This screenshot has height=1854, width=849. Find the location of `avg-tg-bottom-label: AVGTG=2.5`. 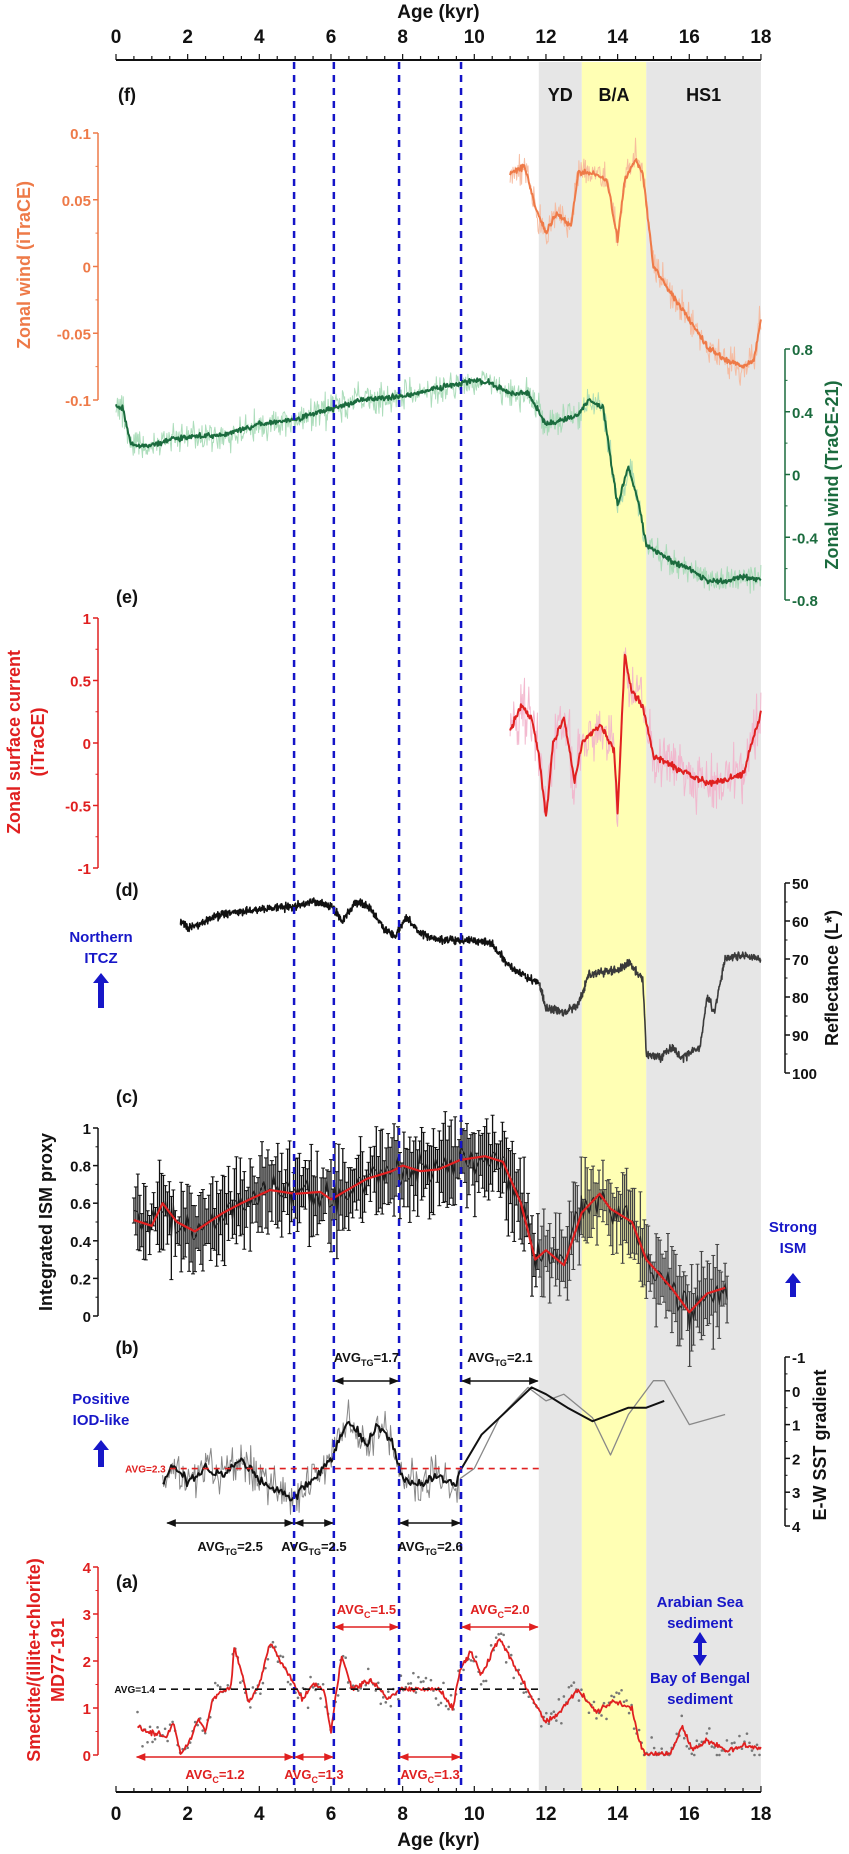

avg-tg-bottom-label: AVGTG=2.5 is located at coordinates (313, 1548).